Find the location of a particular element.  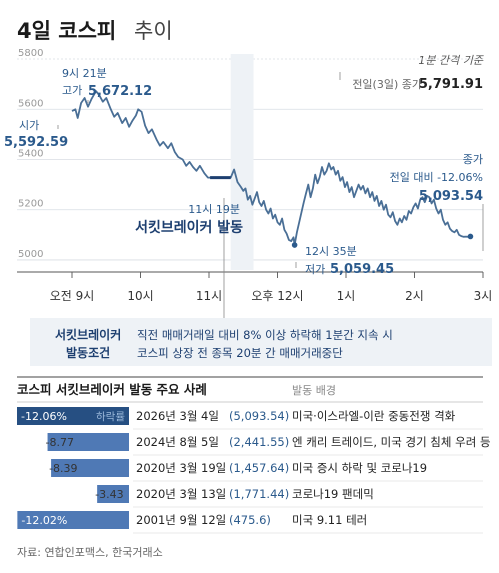

conditions-title-1: 서킷브레이커 is located at coordinates (88, 334).